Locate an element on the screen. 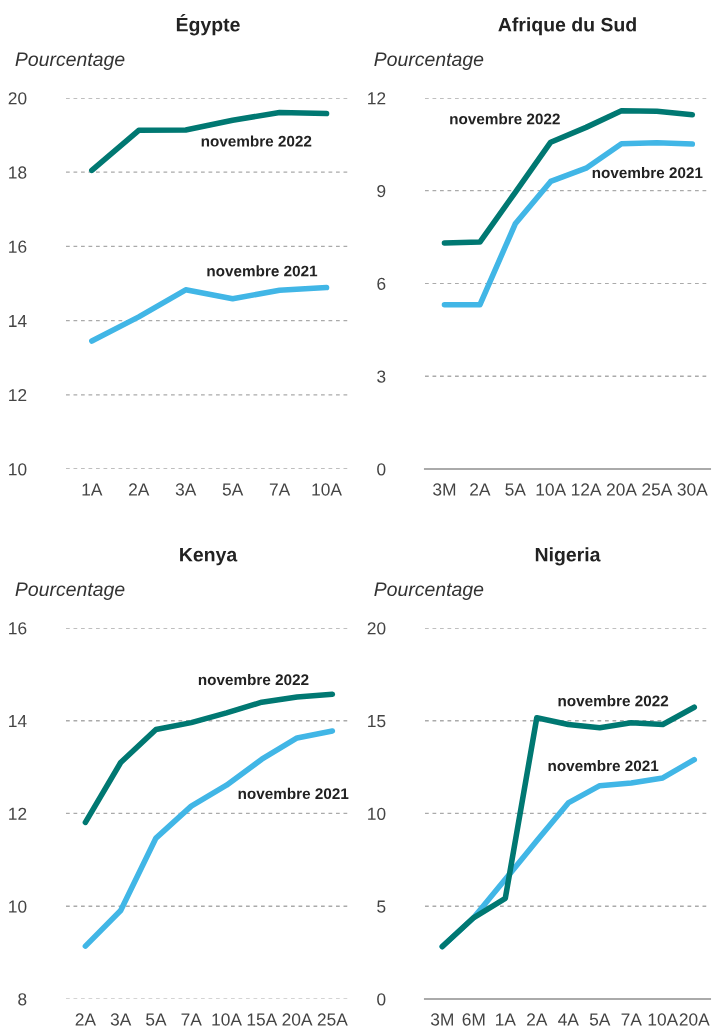 The width and height of the screenshot is (712, 1035). y-tick-label: 18 is located at coordinates (18, 172).